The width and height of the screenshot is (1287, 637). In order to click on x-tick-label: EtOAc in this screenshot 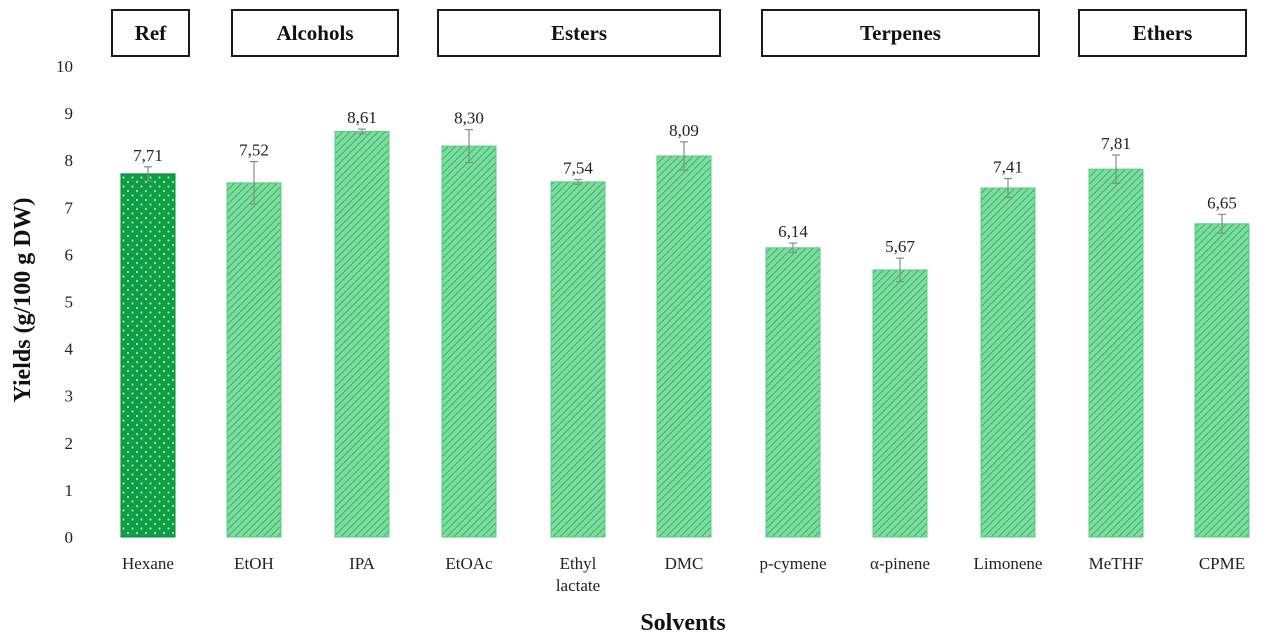, I will do `click(469, 563)`.